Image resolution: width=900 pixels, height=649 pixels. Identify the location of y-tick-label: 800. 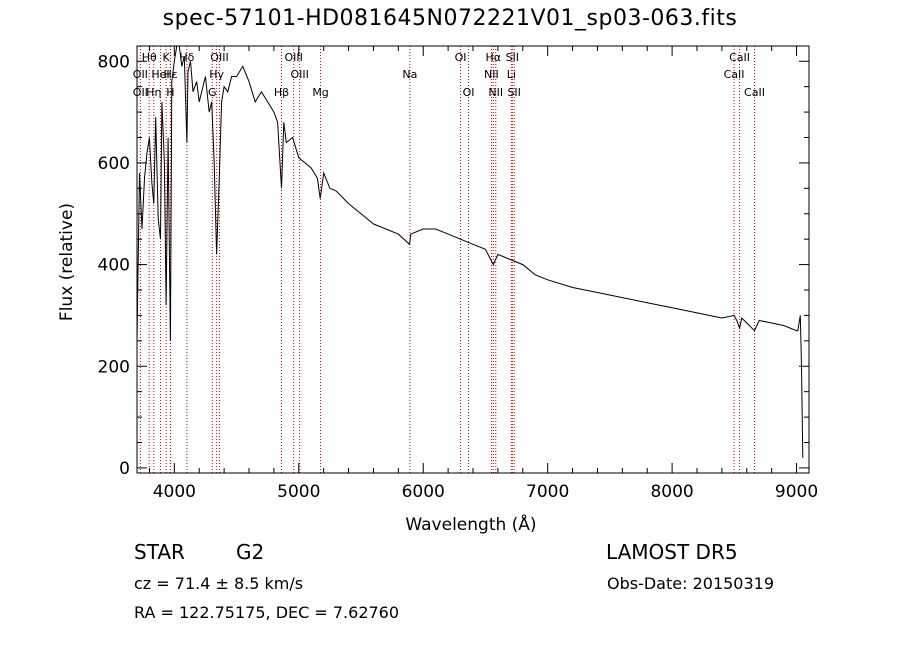
(114, 62).